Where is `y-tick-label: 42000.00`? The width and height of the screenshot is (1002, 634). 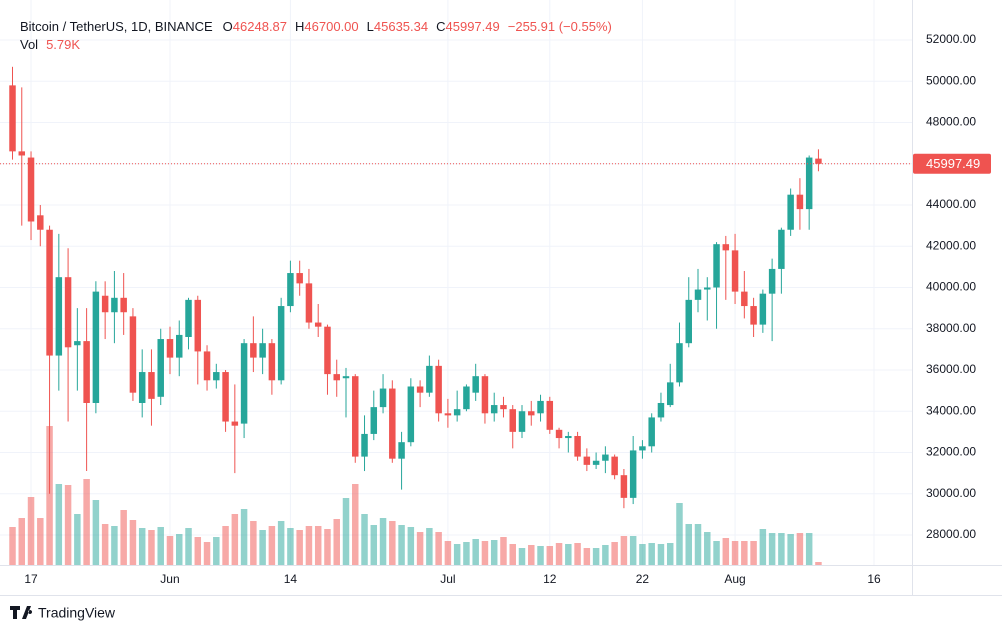 y-tick-label: 42000.00 is located at coordinates (951, 245).